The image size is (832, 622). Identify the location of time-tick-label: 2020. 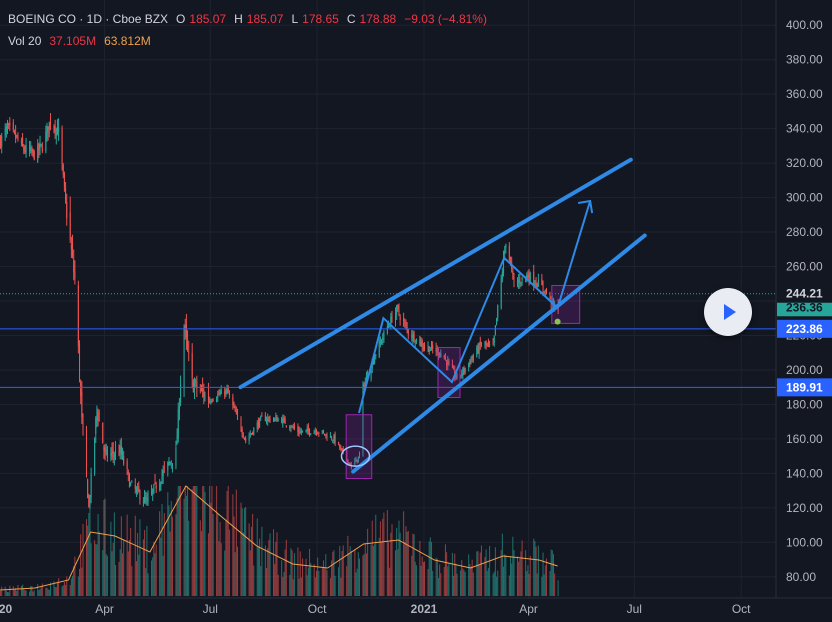
(6, 609).